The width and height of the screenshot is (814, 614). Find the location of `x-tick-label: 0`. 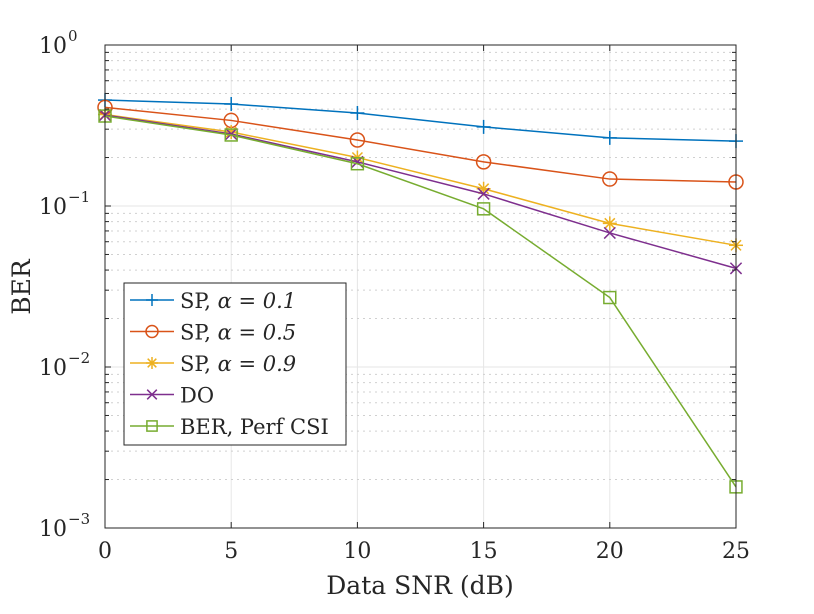

x-tick-label: 0 is located at coordinates (105, 551).